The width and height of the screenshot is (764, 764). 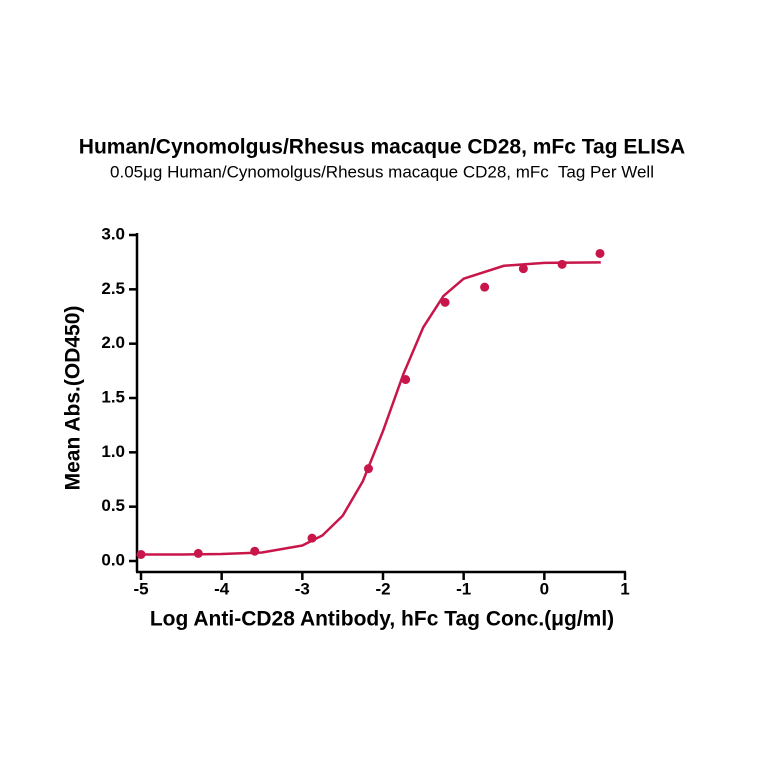 I want to click on x-tick-label: -5, so click(x=140, y=588).